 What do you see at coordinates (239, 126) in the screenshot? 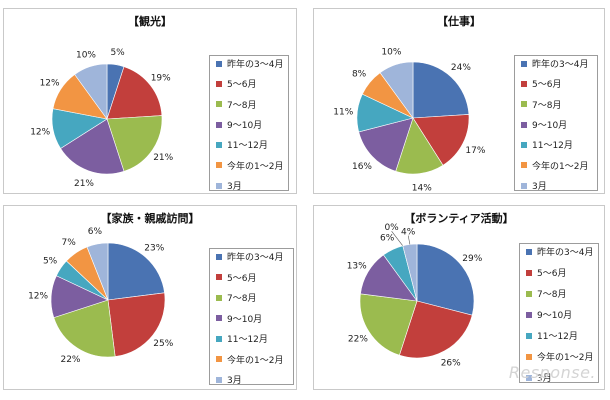
I see `legend-item: 9～10月` at bounding box center [239, 126].